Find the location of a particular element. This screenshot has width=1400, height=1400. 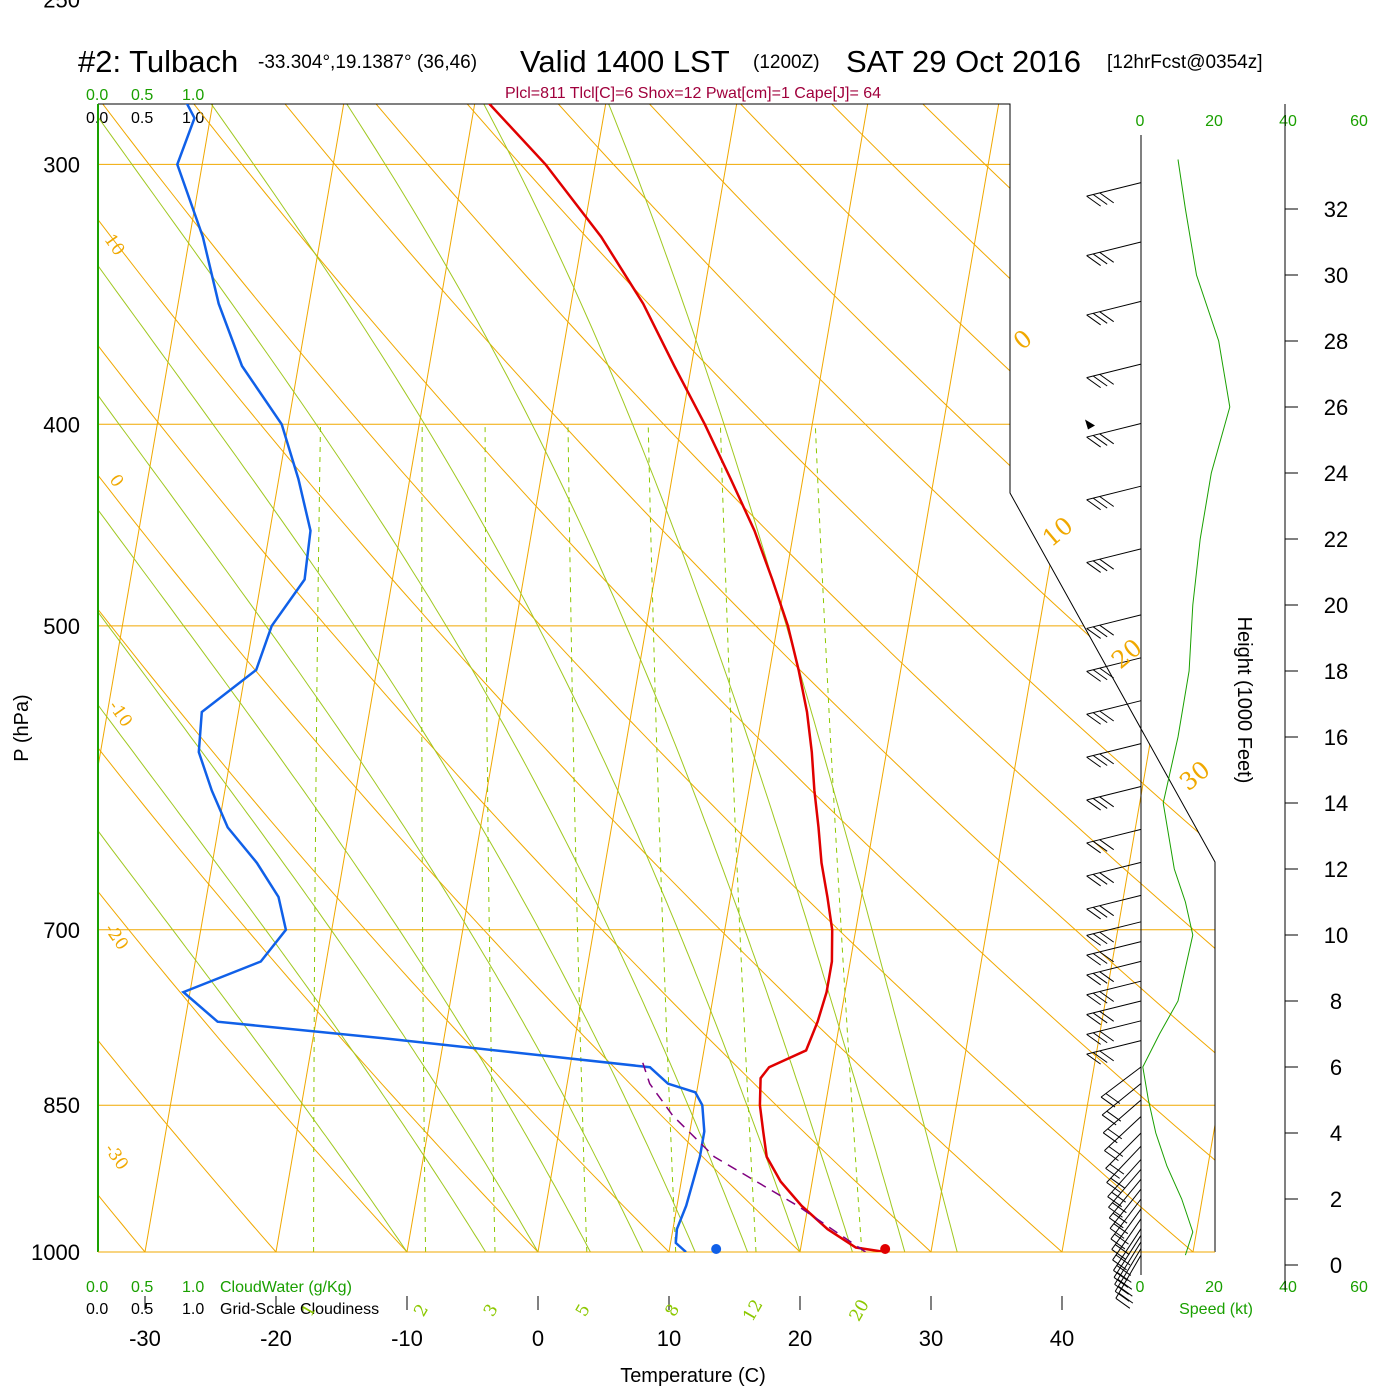

height-tick-label: 28 is located at coordinates (1336, 341).